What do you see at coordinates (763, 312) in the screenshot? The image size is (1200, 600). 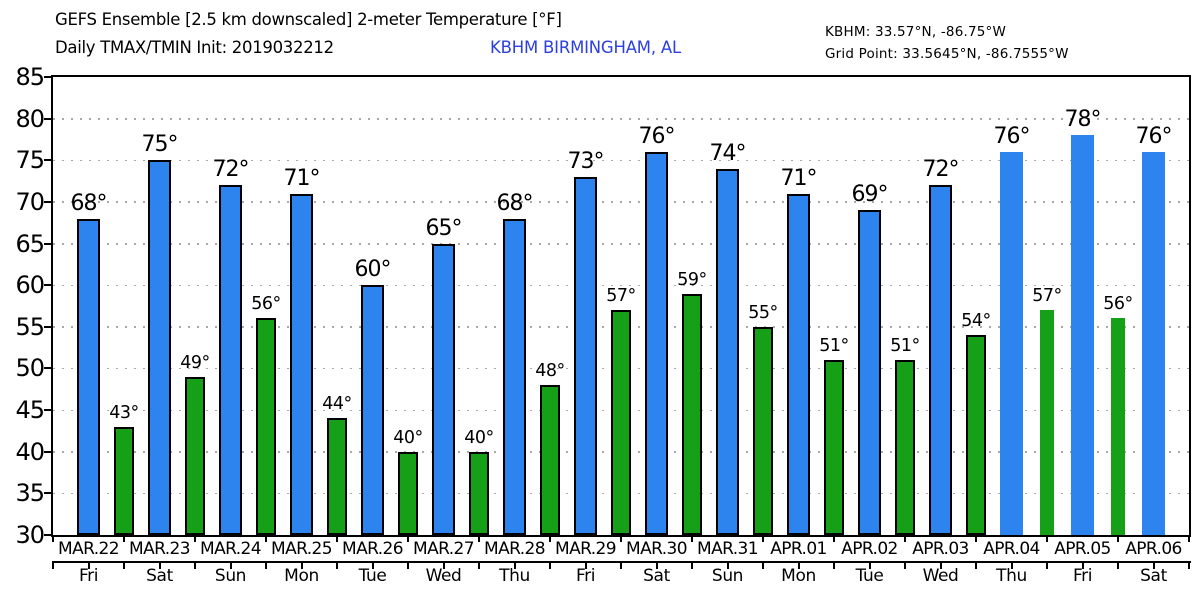 I see `tmin-value-label: 55°` at bounding box center [763, 312].